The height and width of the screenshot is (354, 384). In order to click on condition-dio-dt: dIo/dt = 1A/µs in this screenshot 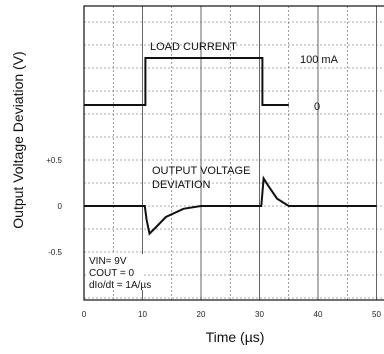, I will do `click(120, 285)`.